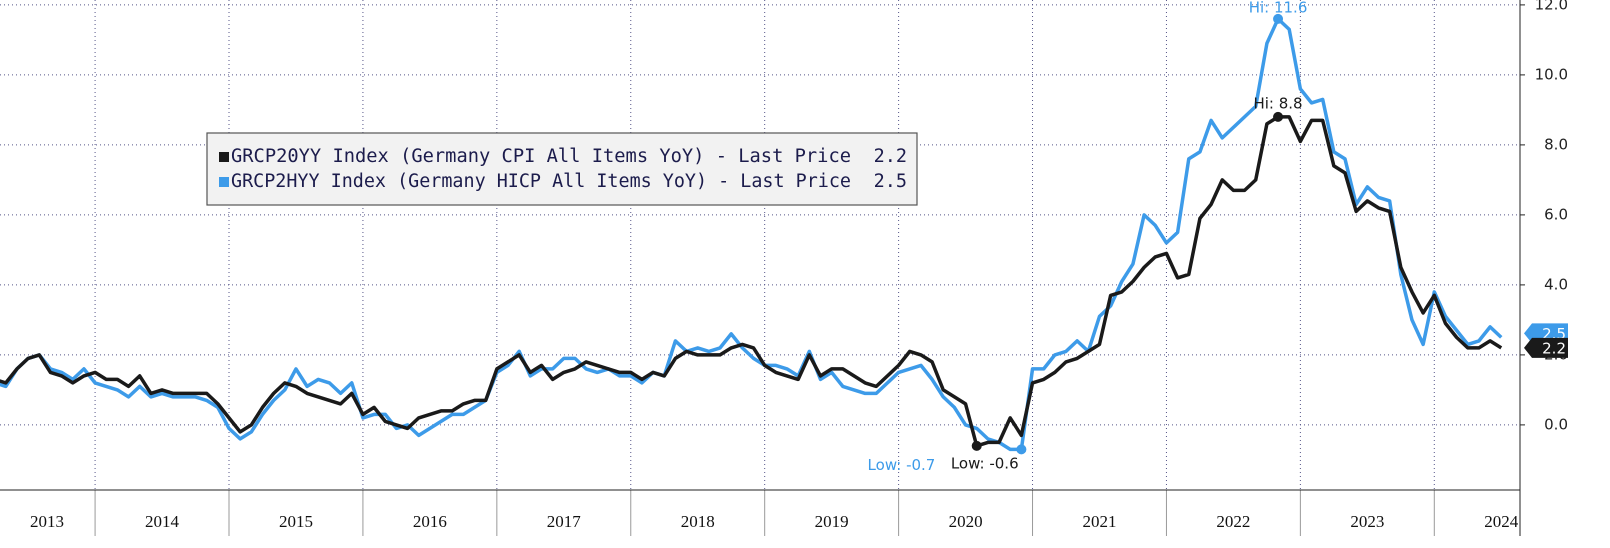 Image resolution: width=1610 pixels, height=548 pixels. What do you see at coordinates (1277, 103) in the screenshot?
I see `annotation-label: Hi: 8.8` at bounding box center [1277, 103].